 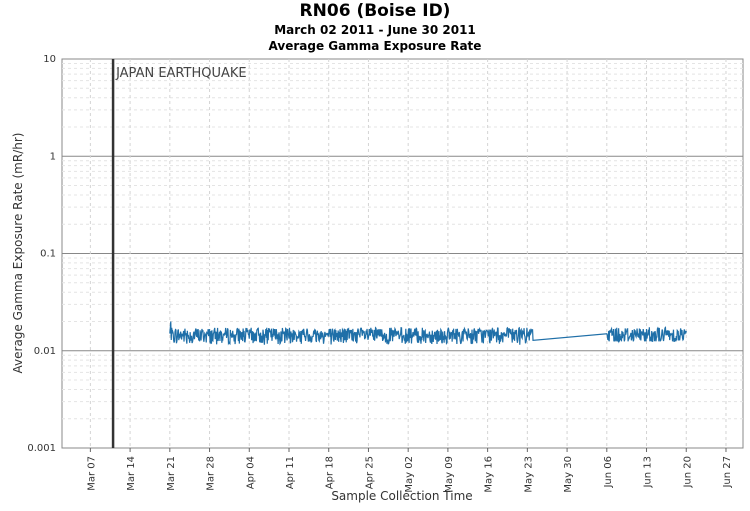 What do you see at coordinates (687, 472) in the screenshot?
I see `x-tick-label: Jun 20` at bounding box center [687, 472].